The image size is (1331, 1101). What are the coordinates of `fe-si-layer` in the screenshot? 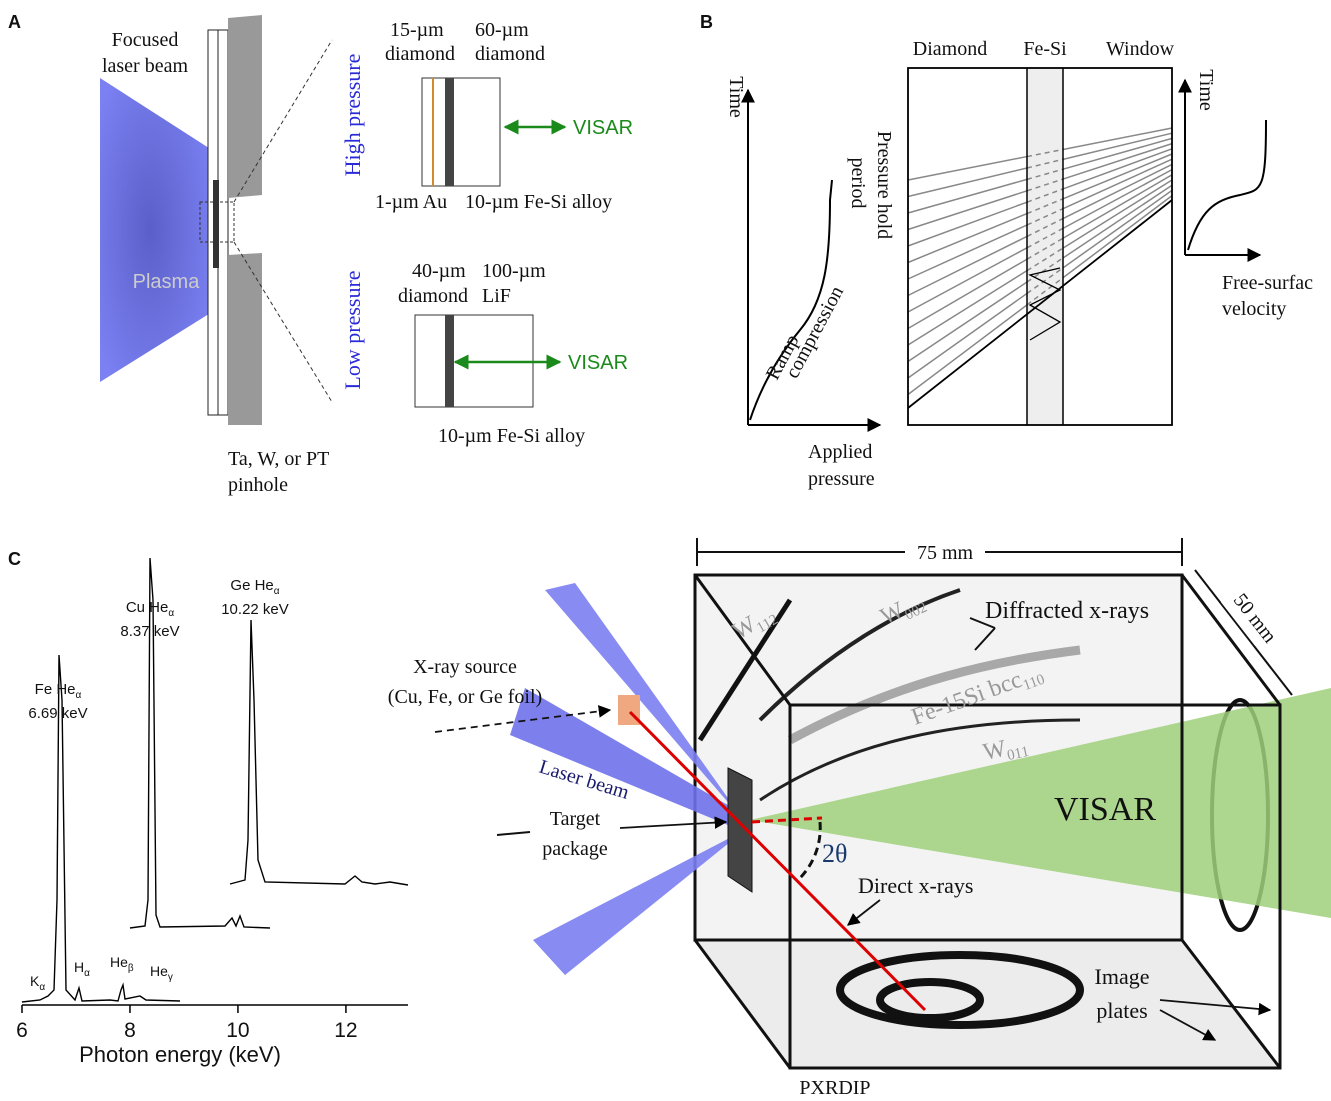 It's located at (1045, 246).